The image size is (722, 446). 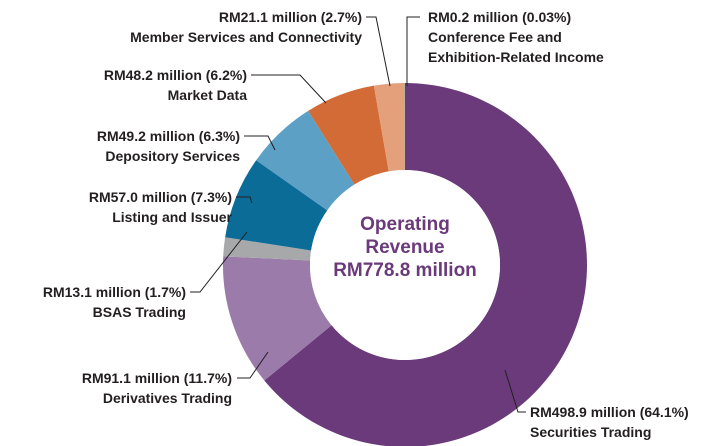 I want to click on category-label: Derivatives Trading, so click(x=167, y=398).